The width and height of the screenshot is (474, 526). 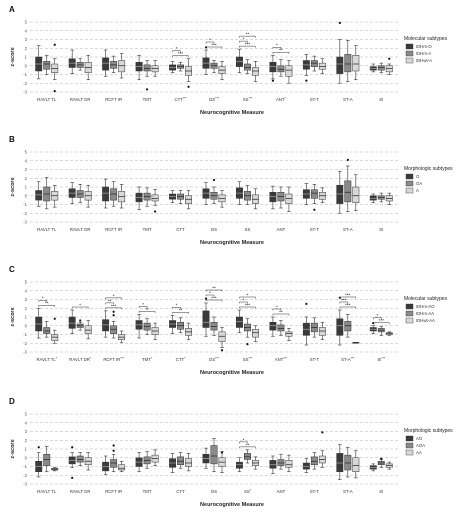 What do you see at coordinates (26, 290) in the screenshot?
I see `y-tick-label: 4` at bounding box center [26, 290].